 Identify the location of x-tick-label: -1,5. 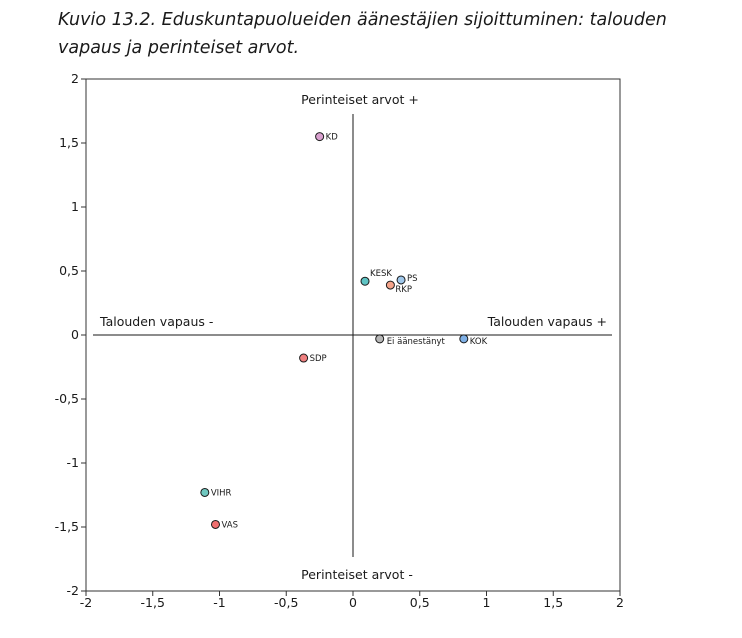
(153, 602).